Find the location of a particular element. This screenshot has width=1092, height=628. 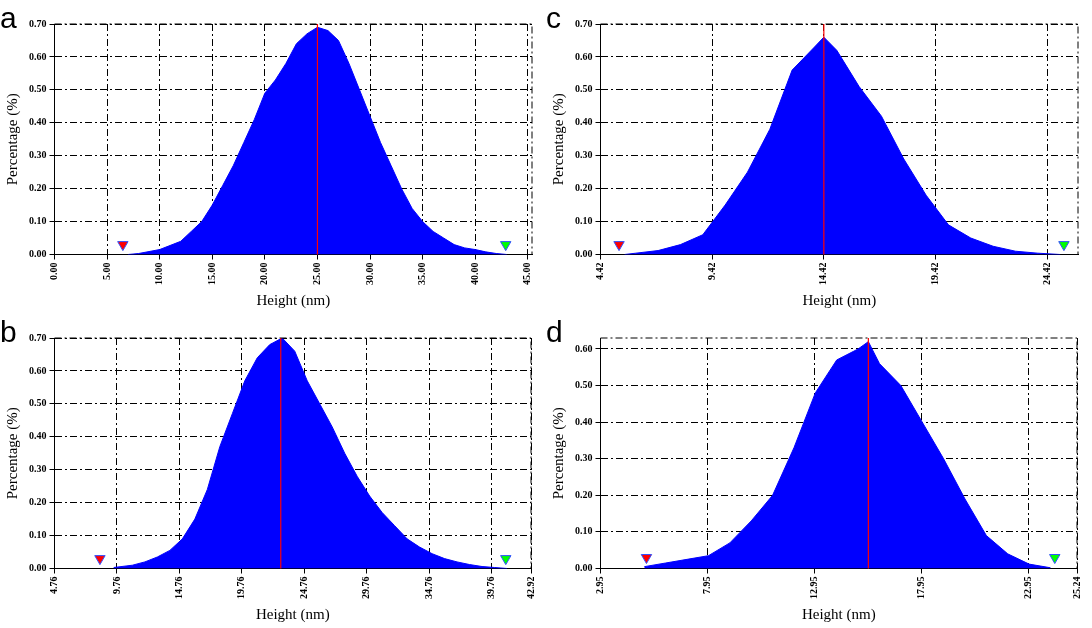

x-tick-label: 30.00 is located at coordinates (369, 273).